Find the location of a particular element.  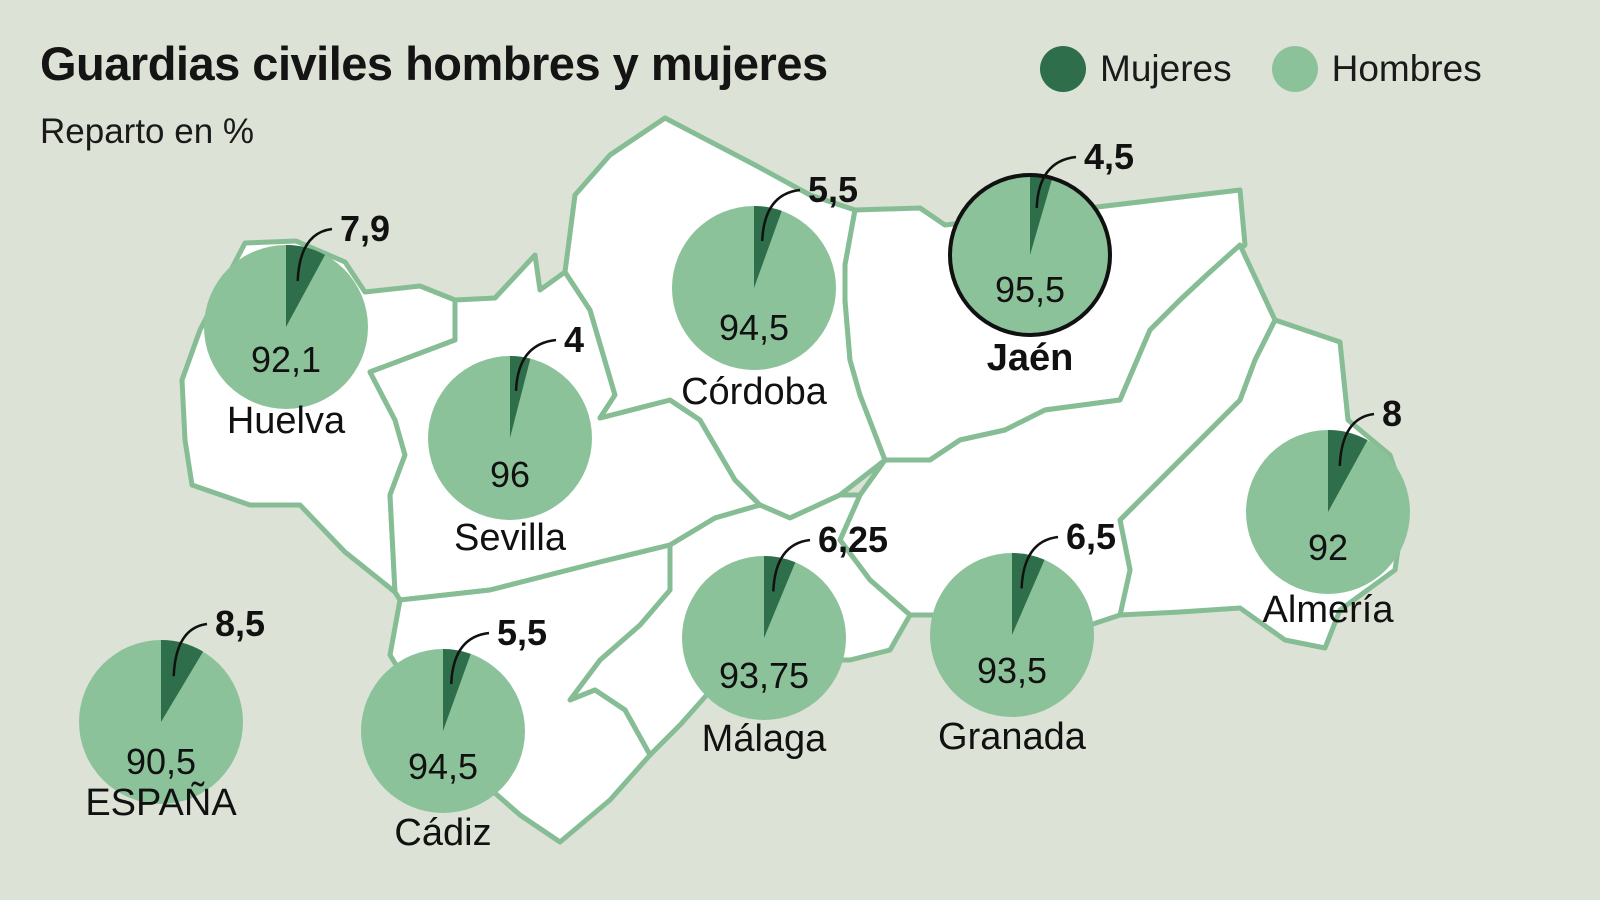

pie-label-mujeres-granada: 6,5 is located at coordinates (1091, 536).